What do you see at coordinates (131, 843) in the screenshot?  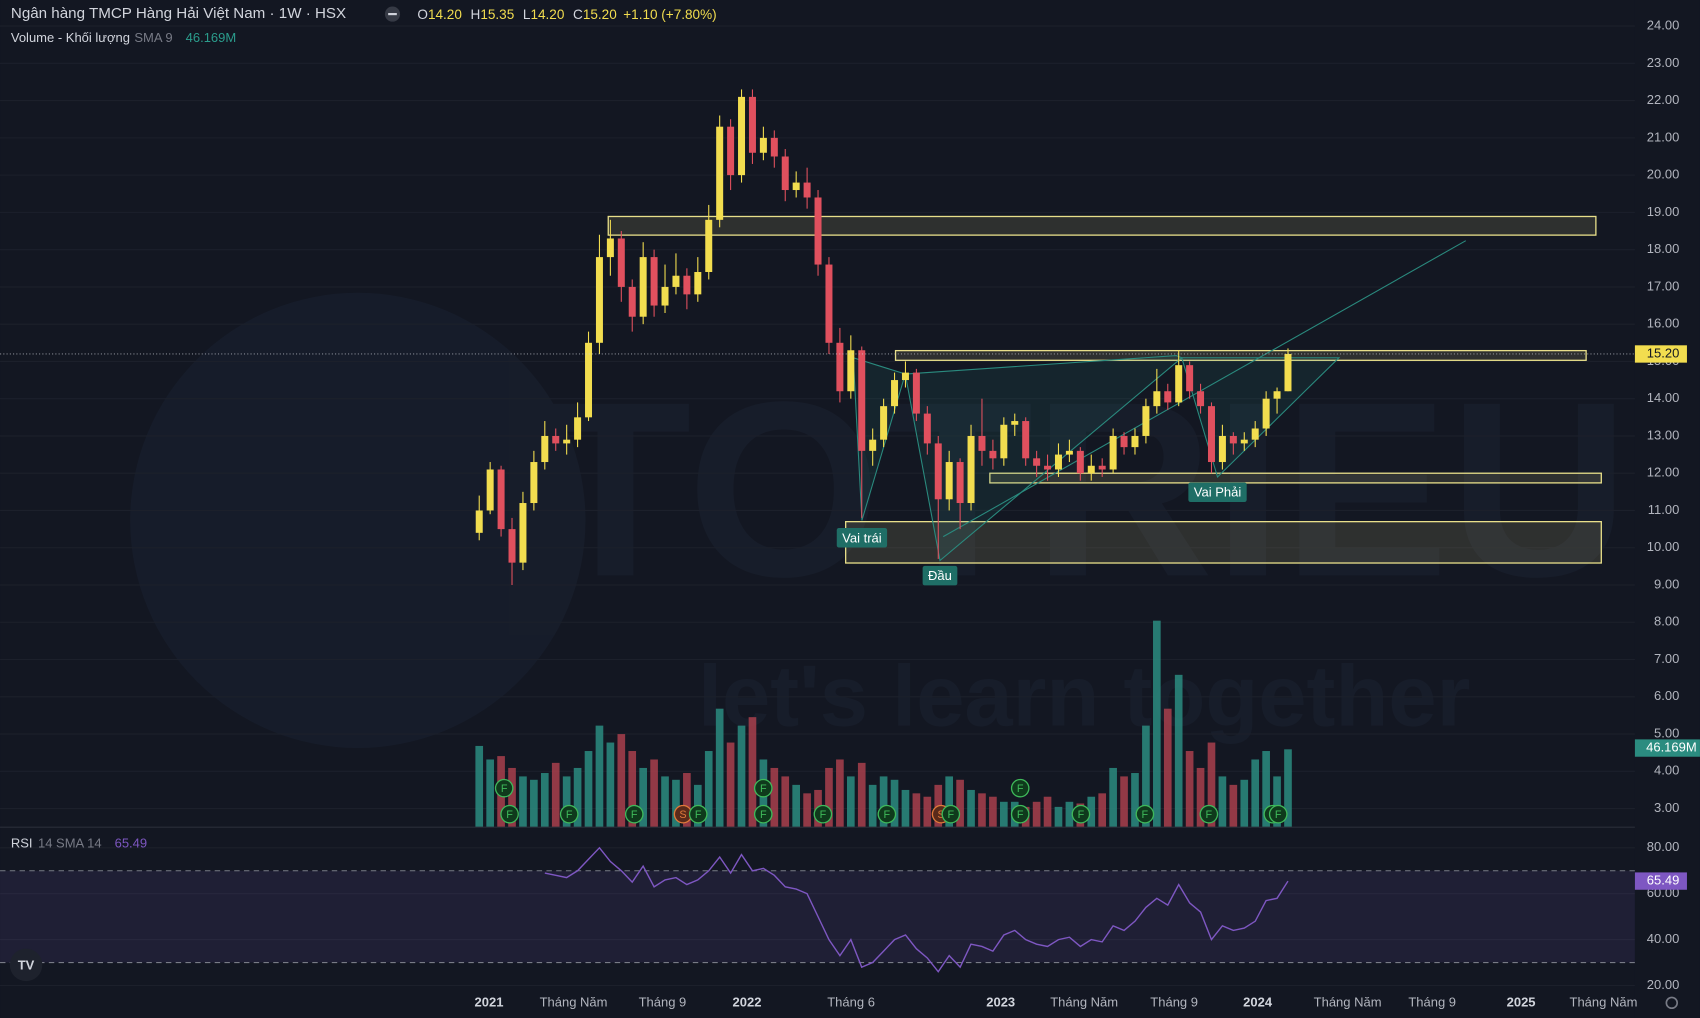 I see `rsi-value: 65.49` at bounding box center [131, 843].